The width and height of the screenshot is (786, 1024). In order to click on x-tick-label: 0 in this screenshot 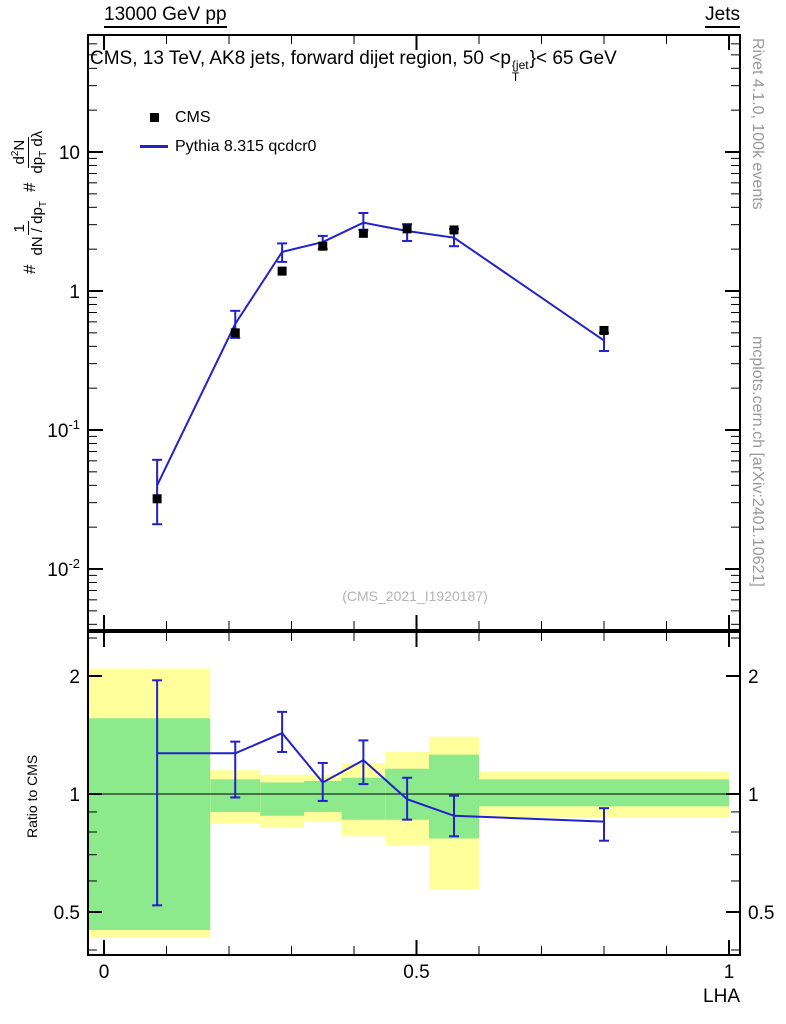, I will do `click(104, 972)`.